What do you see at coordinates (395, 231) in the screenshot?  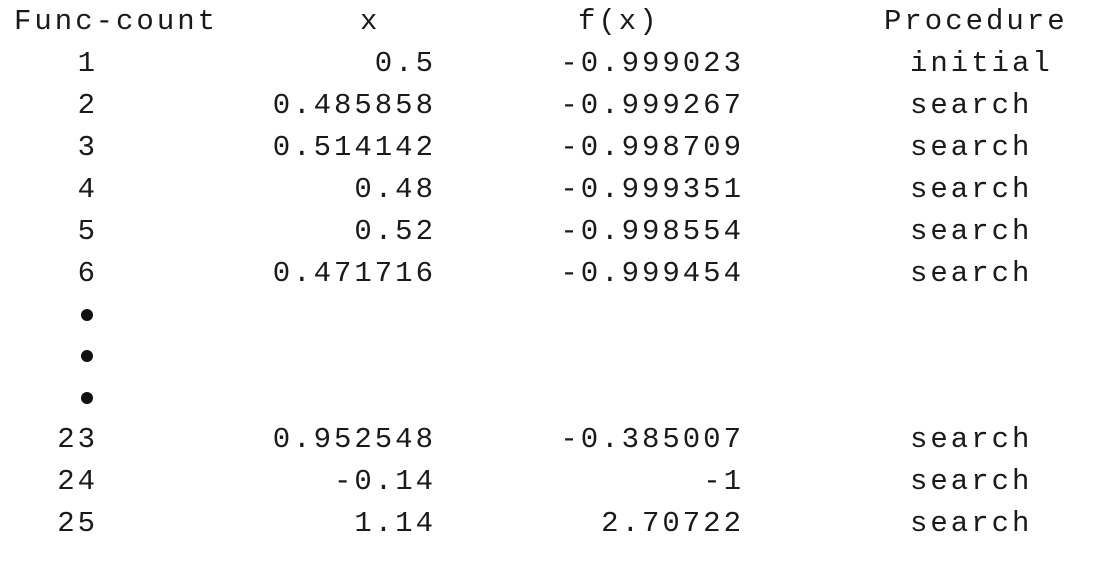 I see `x-cell: 0.52` at bounding box center [395, 231].